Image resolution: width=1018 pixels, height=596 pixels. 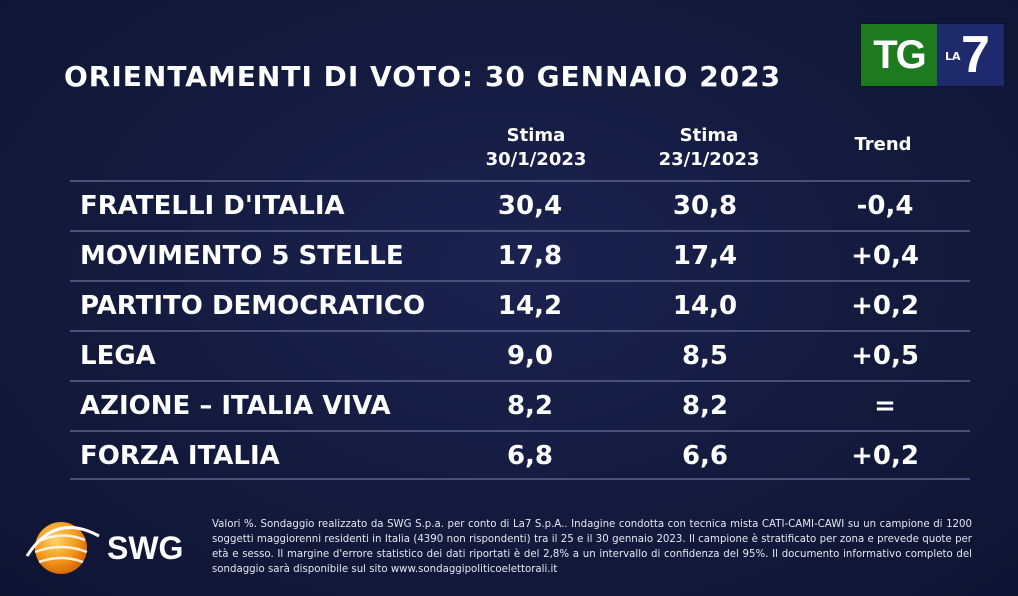 I want to click on page-title: ORIENTAMENTI DI VOTO: 30 GENNAIO 2023, so click(x=423, y=76).